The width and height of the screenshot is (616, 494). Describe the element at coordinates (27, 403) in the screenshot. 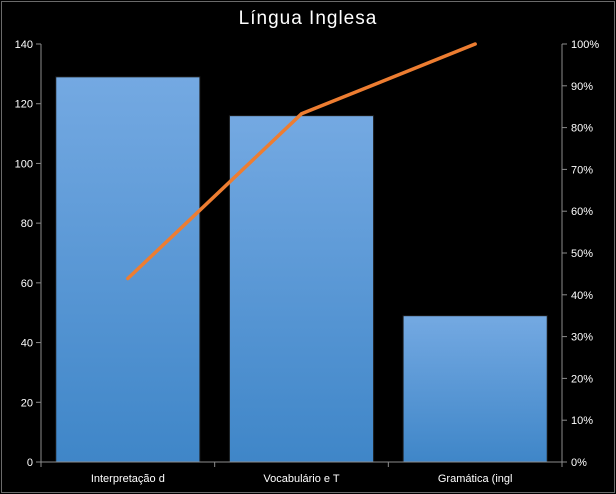

I see `y-tick-label-1: 20` at that location.